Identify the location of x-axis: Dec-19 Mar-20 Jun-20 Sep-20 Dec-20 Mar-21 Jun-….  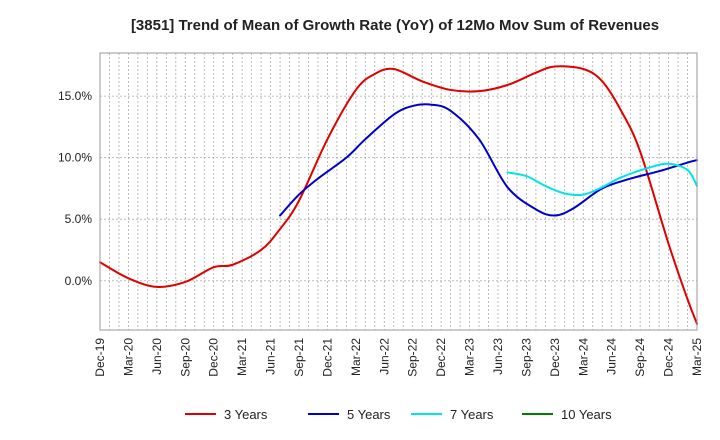
(398, 357).